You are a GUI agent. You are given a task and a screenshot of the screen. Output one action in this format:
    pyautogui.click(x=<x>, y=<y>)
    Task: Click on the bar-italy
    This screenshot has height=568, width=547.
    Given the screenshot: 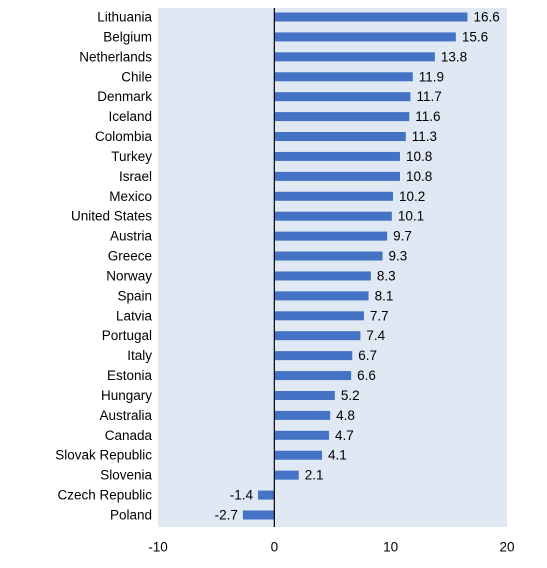 What is the action you would take?
    pyautogui.click(x=313, y=356)
    